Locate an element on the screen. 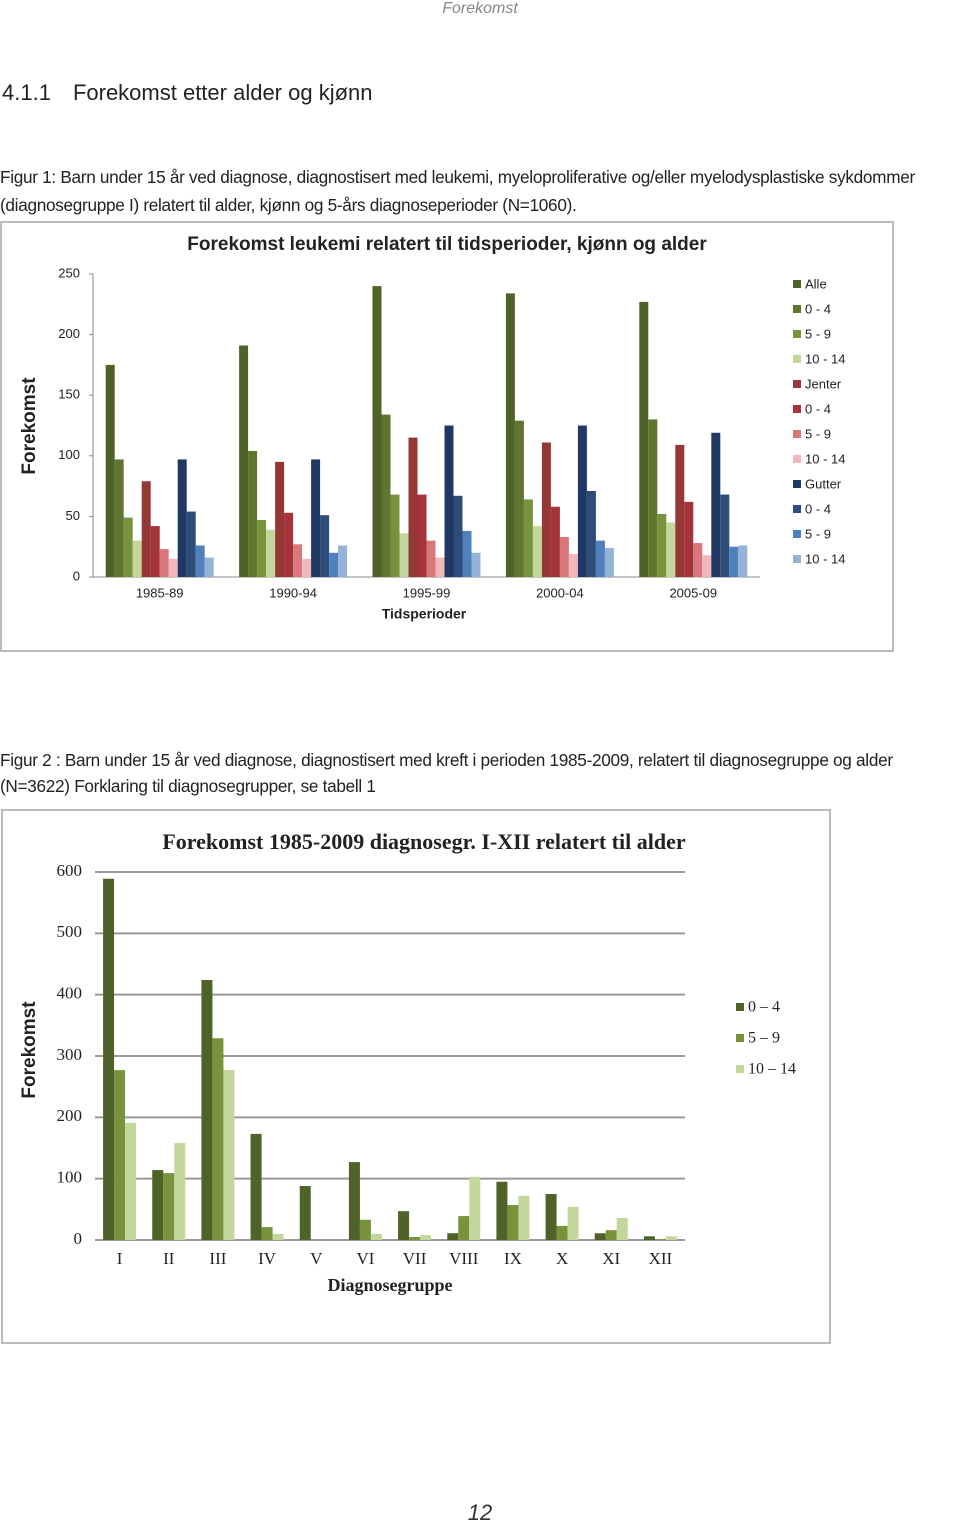  x-tick-label: VII is located at coordinates (415, 1258).